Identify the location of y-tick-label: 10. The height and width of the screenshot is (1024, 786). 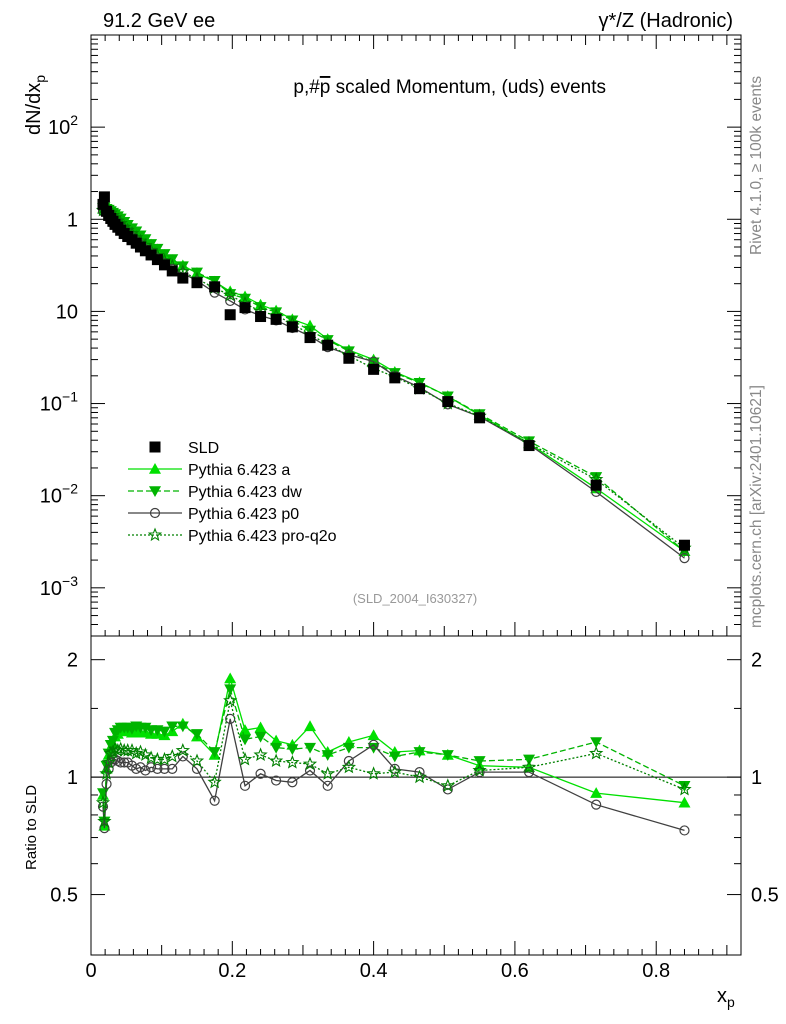
(67, 312).